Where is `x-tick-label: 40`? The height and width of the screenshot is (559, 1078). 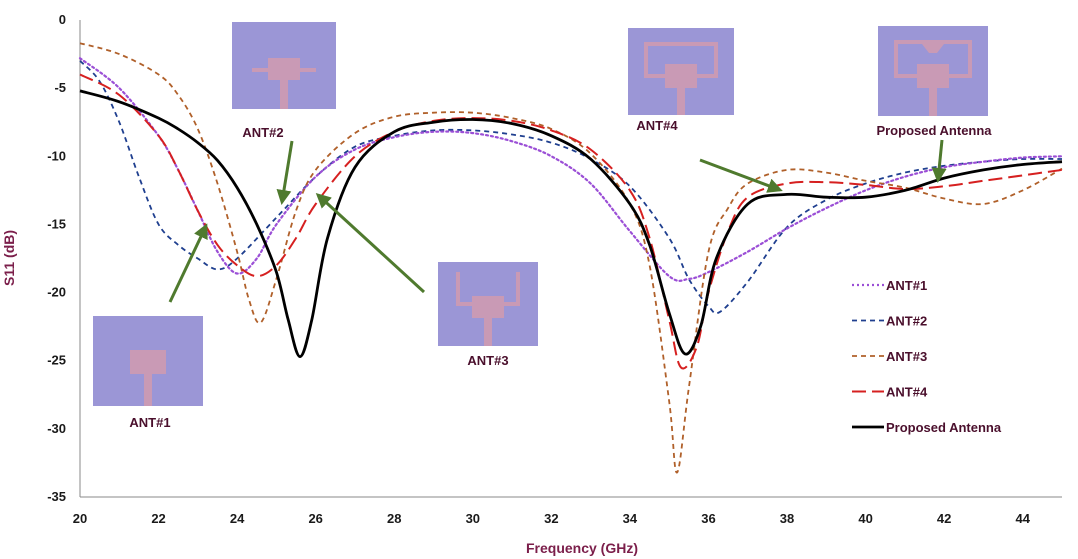
x-tick-label: 40 is located at coordinates (865, 518).